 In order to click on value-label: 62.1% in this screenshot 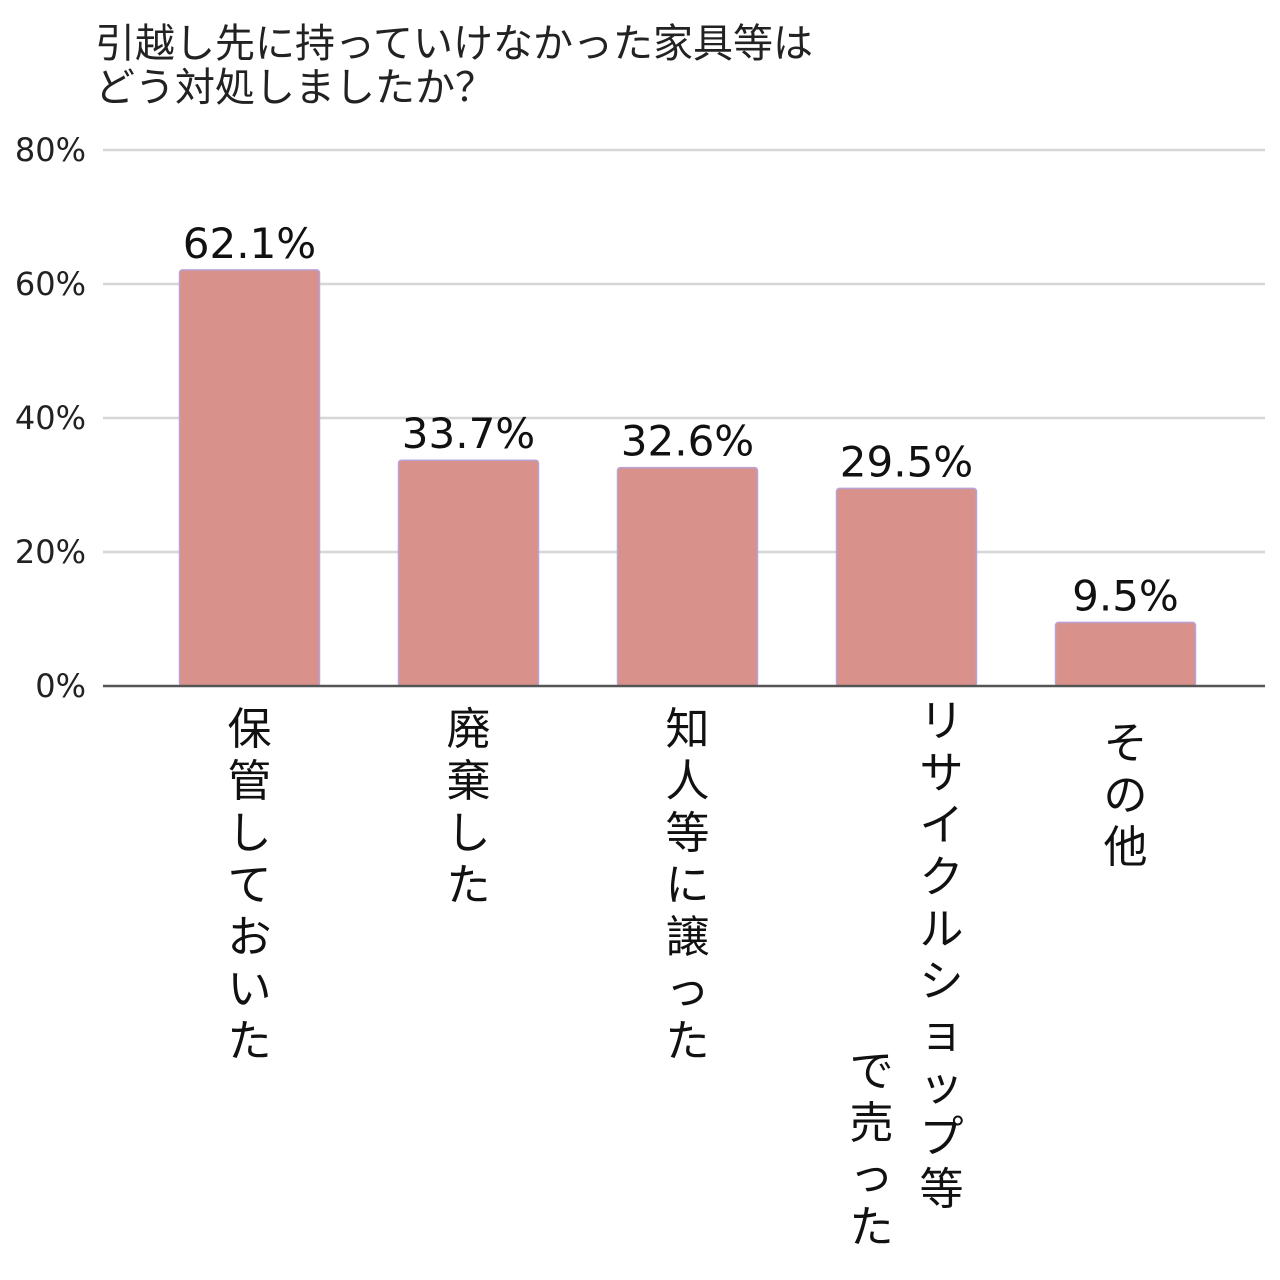, I will do `click(249, 243)`.